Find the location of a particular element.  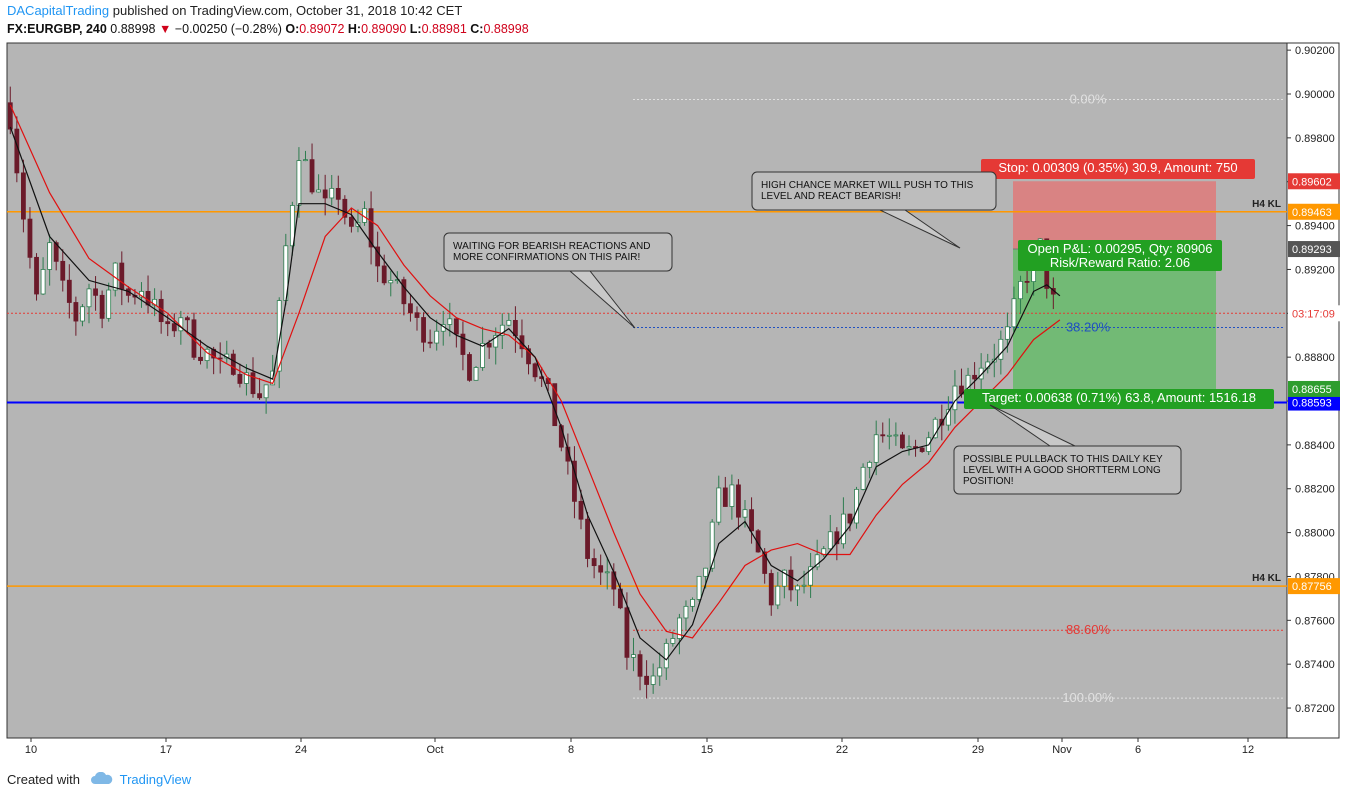

annotation-pullback-text: POSSIBLE PULLBACK TO THIS DAILY KEY is located at coordinates (1063, 459).